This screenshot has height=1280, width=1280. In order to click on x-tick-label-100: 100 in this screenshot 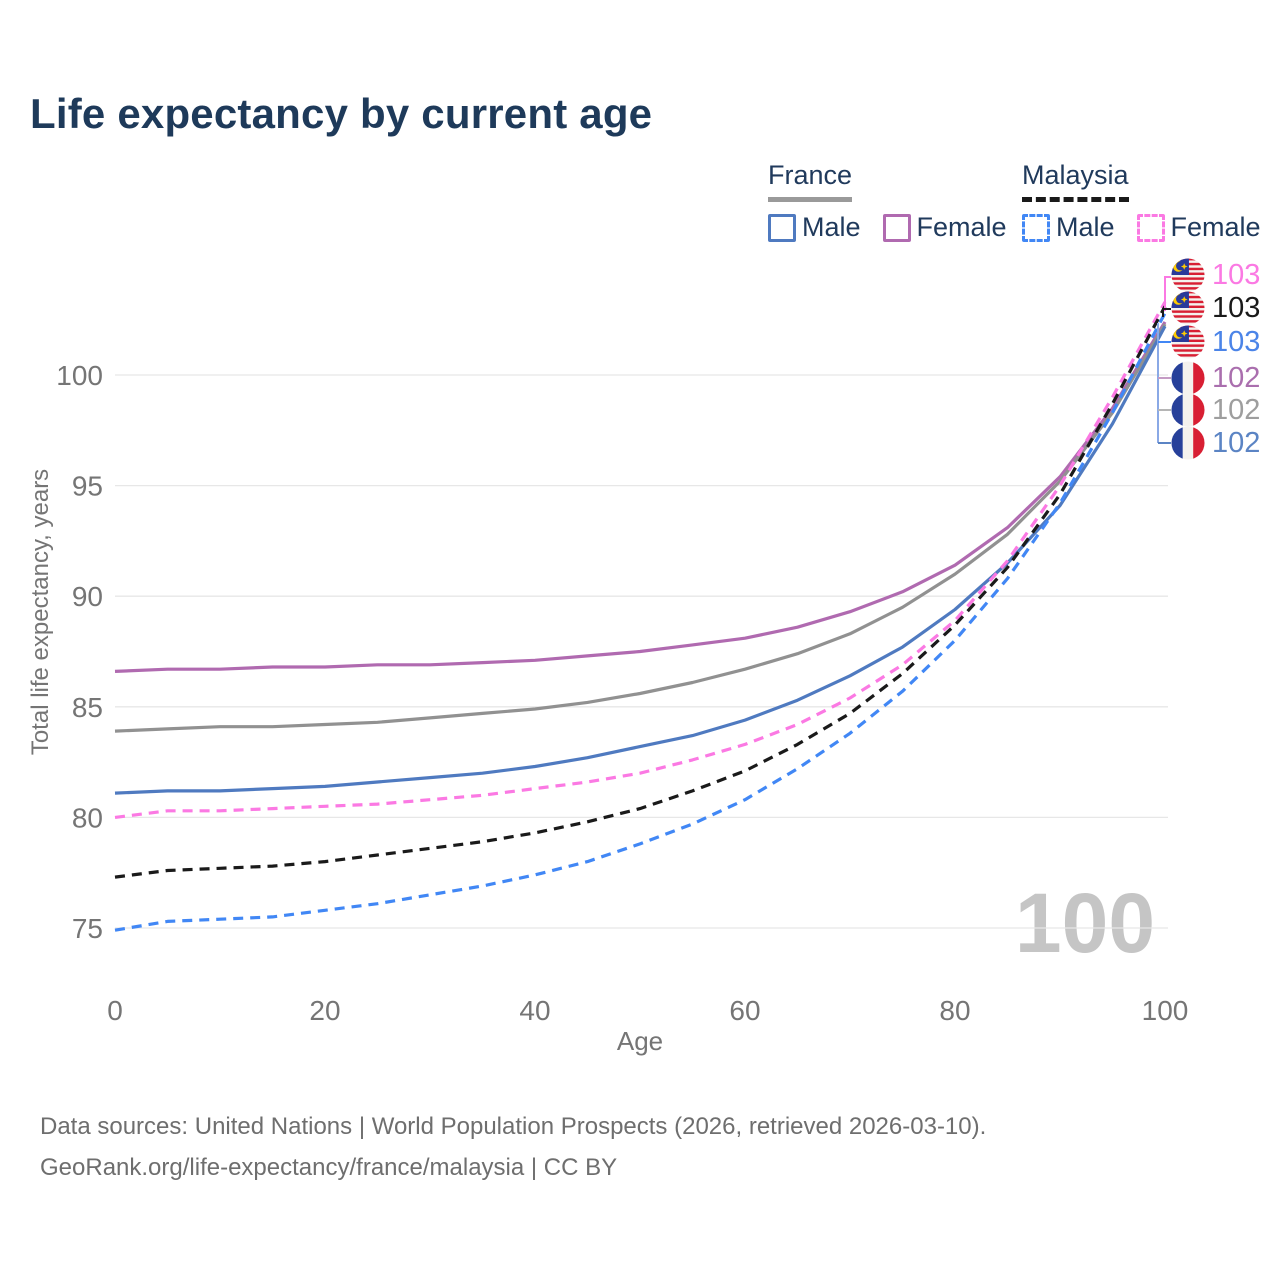, I will do `click(1165, 1010)`.